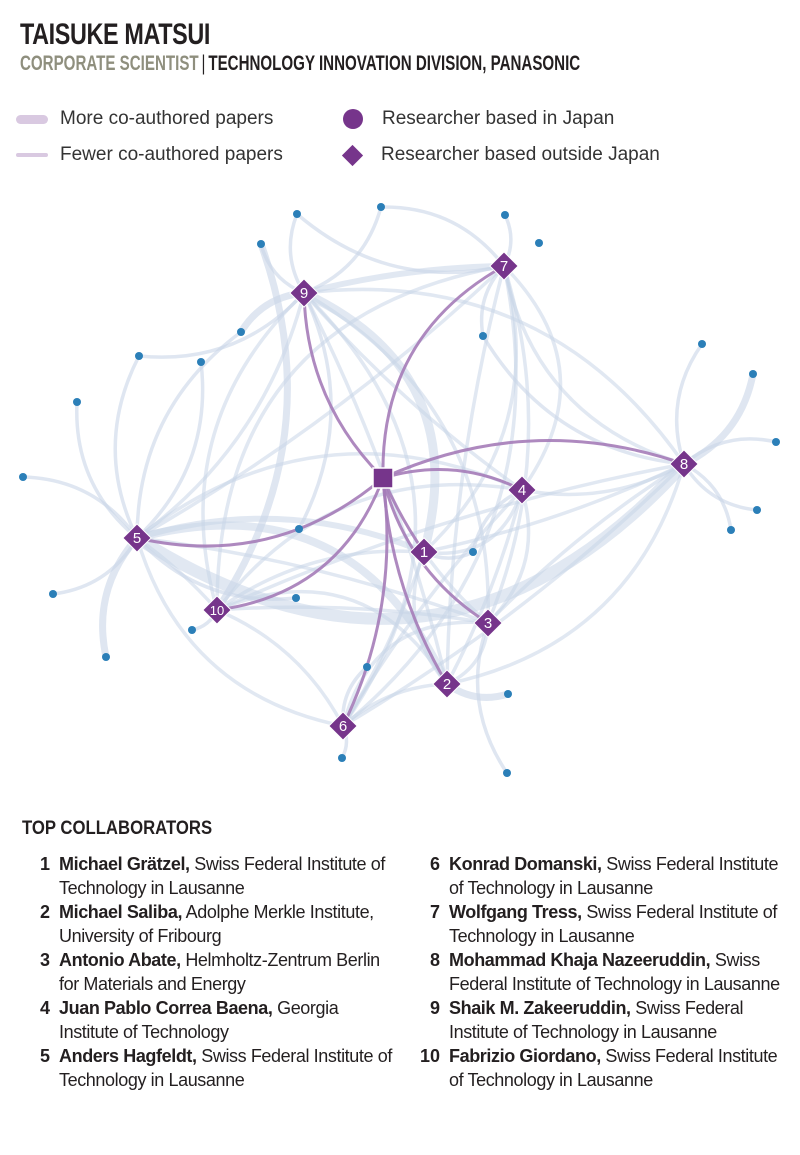 The width and height of the screenshot is (800, 1155). I want to click on collaborator-rank: 10, so click(429, 1056).